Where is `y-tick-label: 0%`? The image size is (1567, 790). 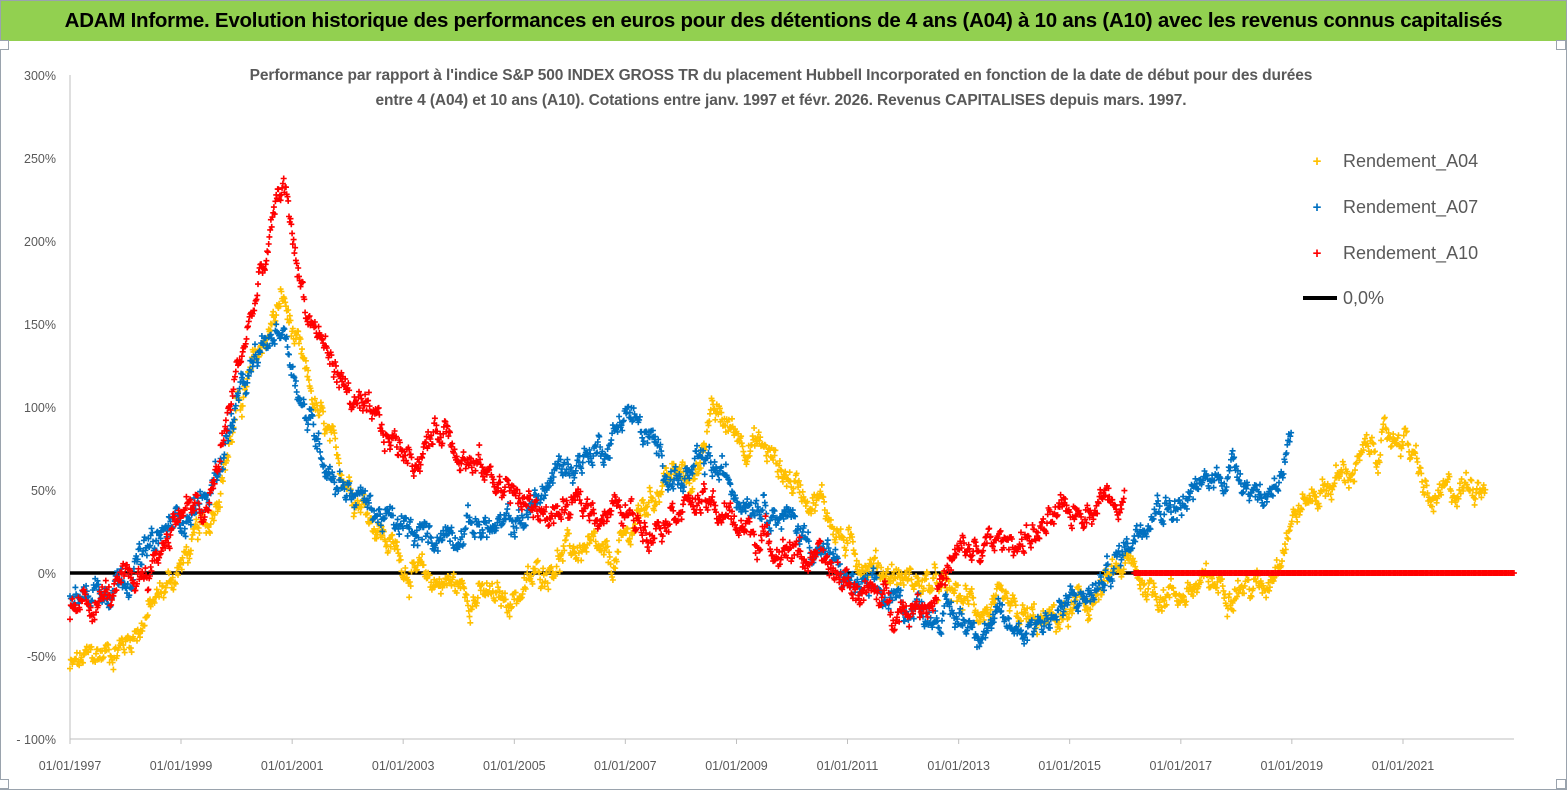 y-tick-label: 0% is located at coordinates (47, 574).